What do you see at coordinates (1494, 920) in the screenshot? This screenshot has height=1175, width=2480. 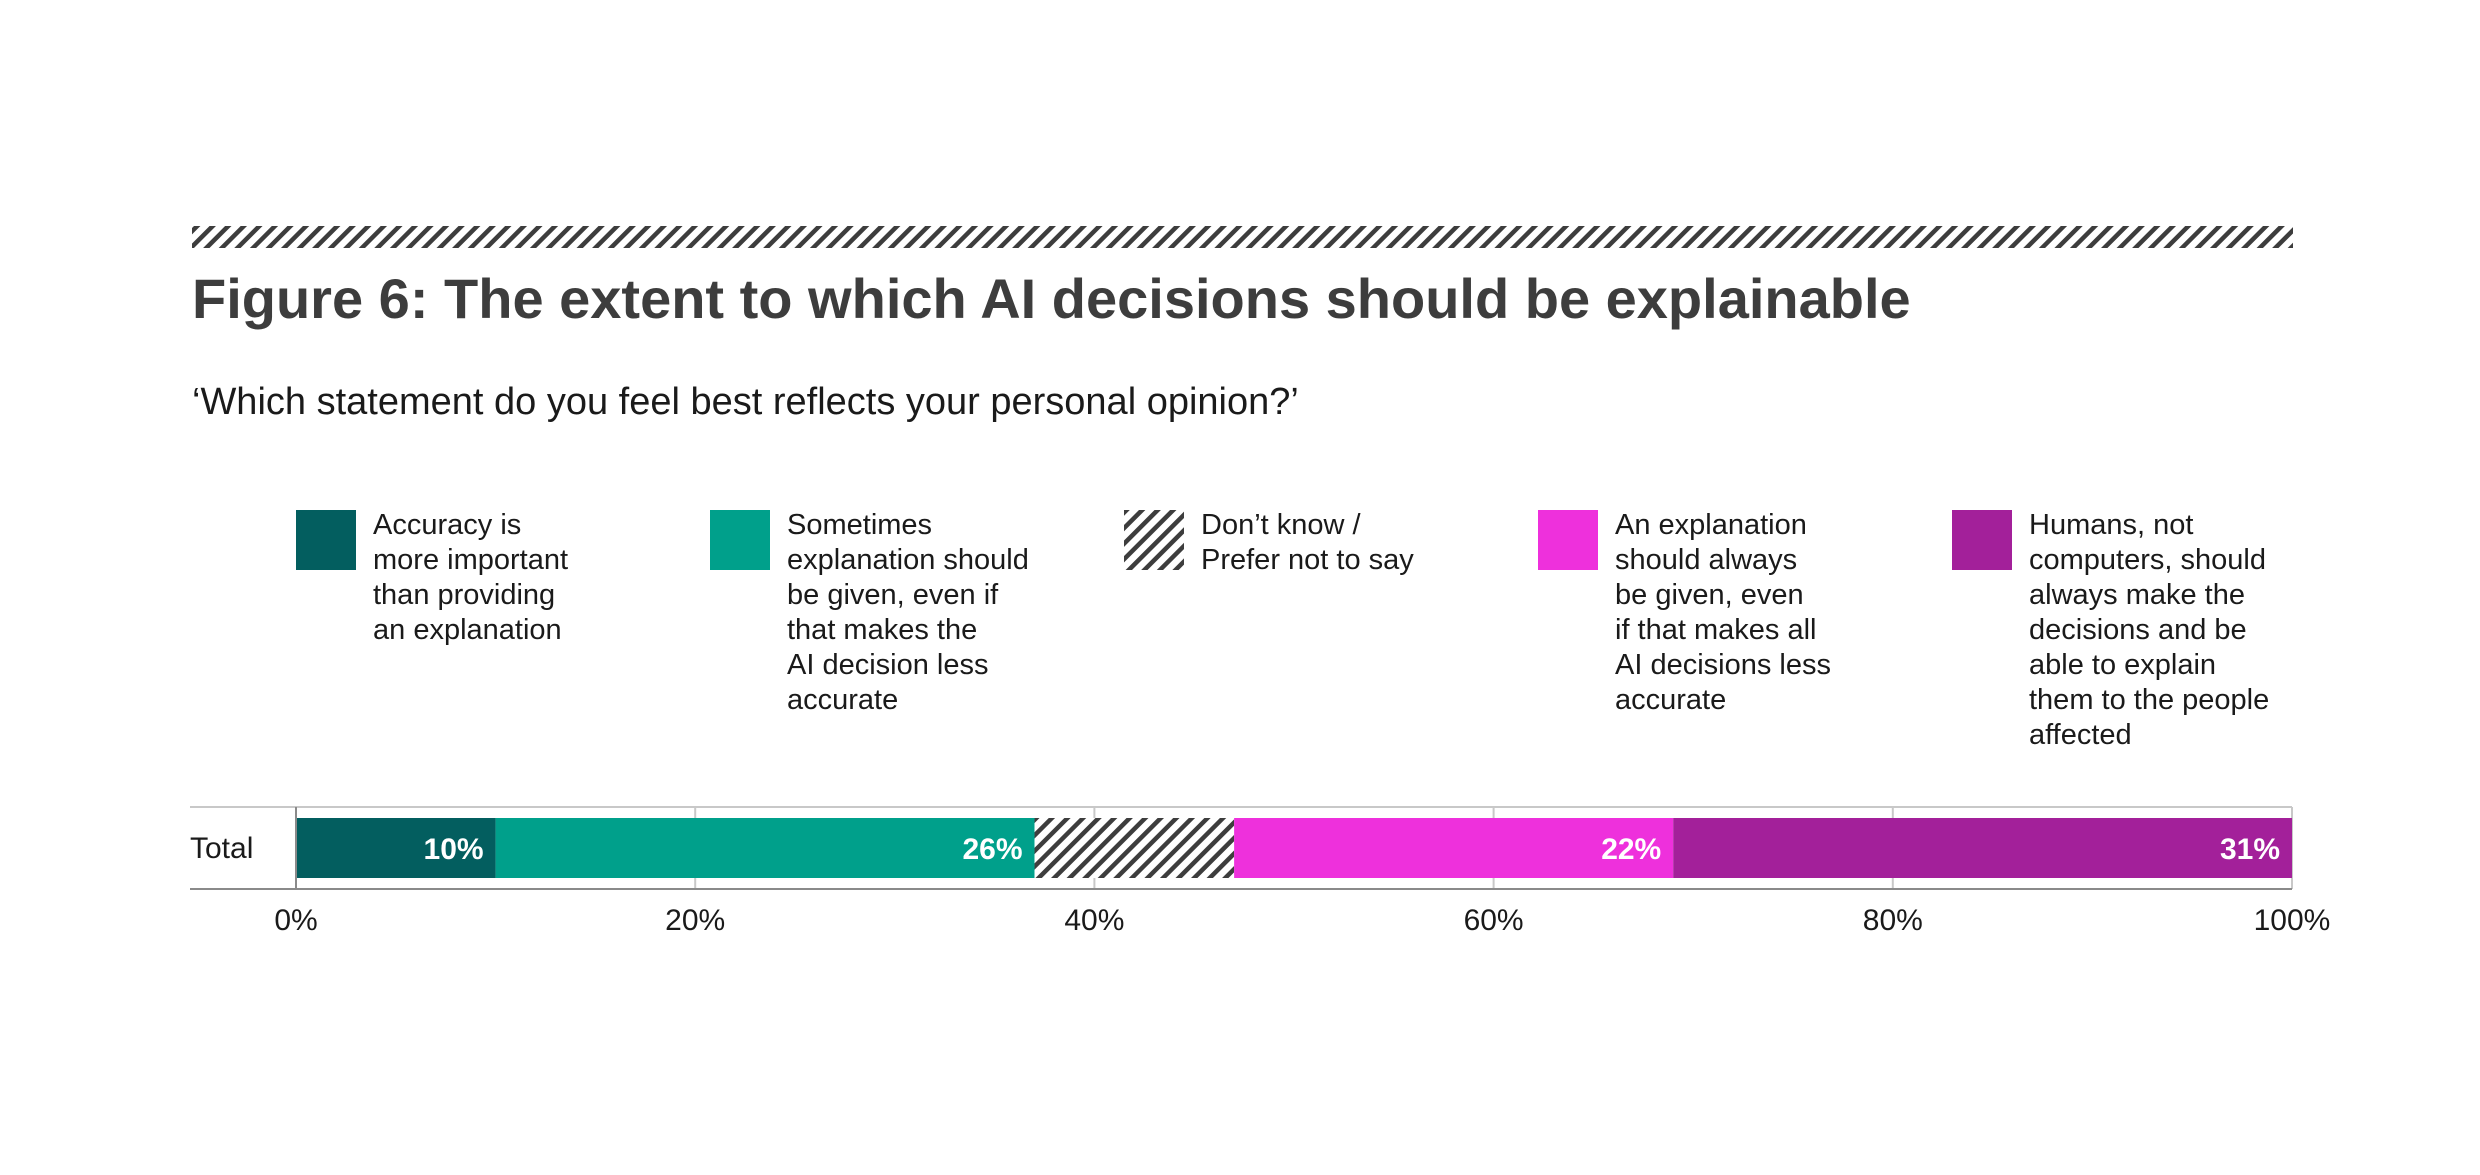 I see `x-tick-label: 60%` at bounding box center [1494, 920].